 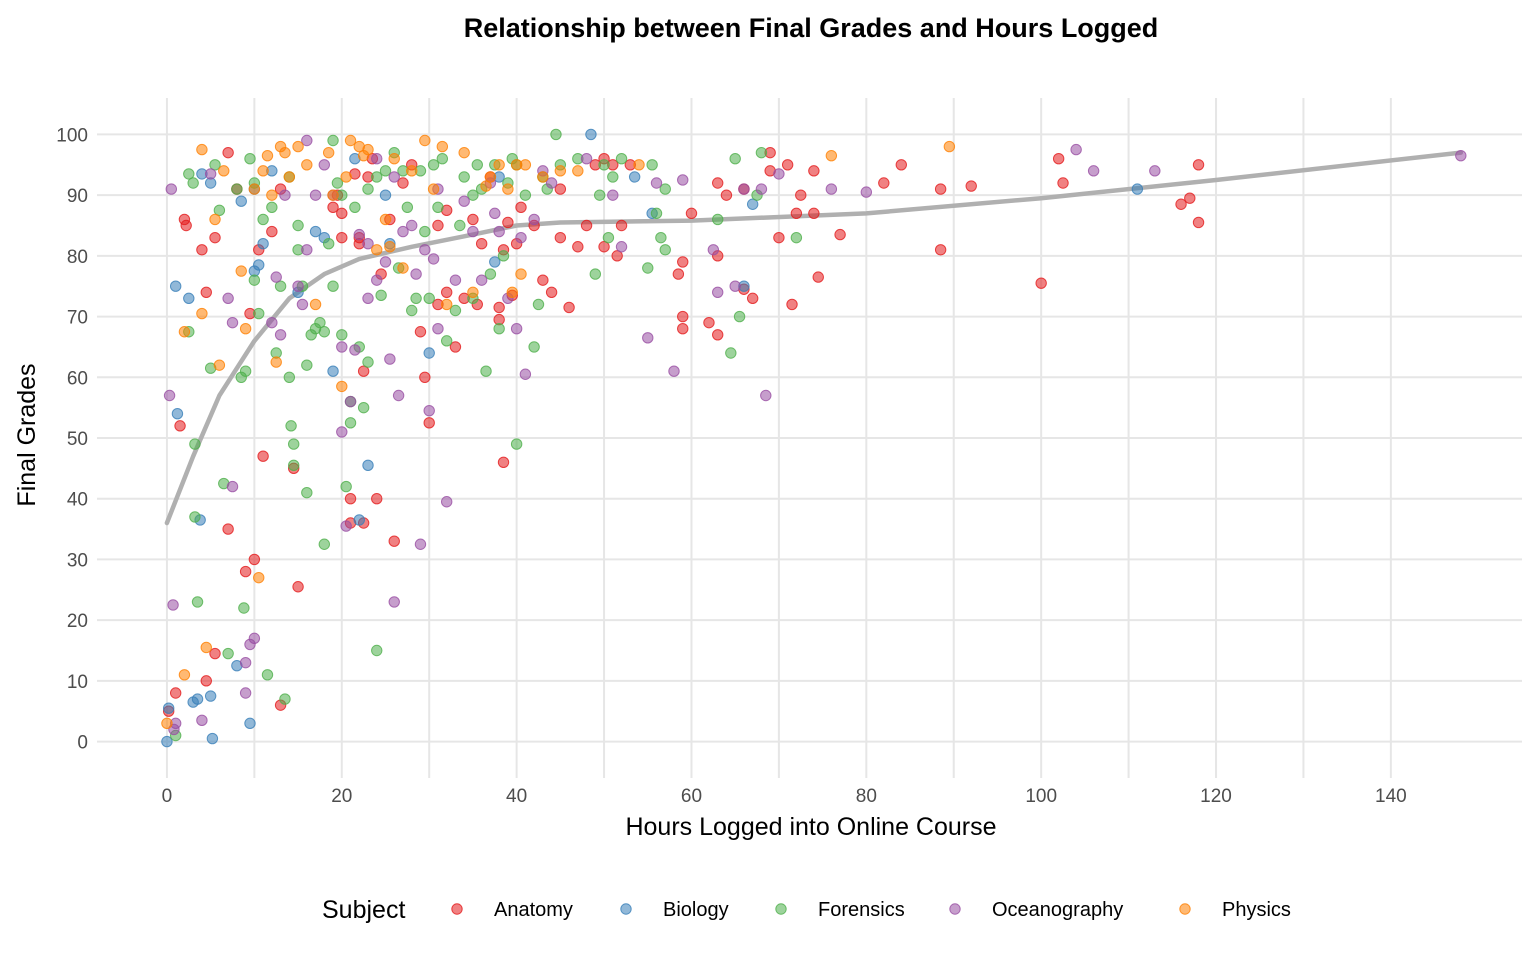 I want to click on legend-label: Oceanography, so click(x=1057, y=910).